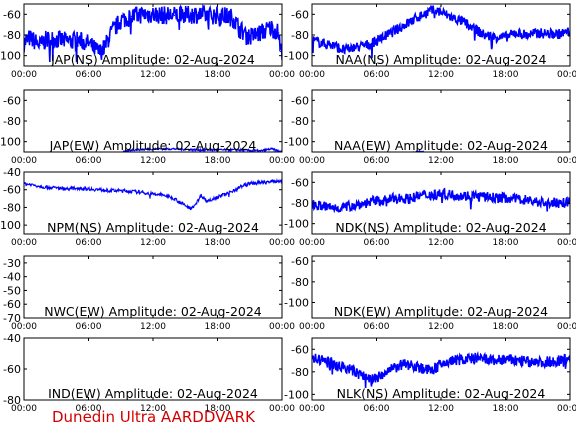  Describe the element at coordinates (153, 311) in the screenshot. I see `chart-title: NWC(EW) Amplitude: 02-Aug-2024` at that location.